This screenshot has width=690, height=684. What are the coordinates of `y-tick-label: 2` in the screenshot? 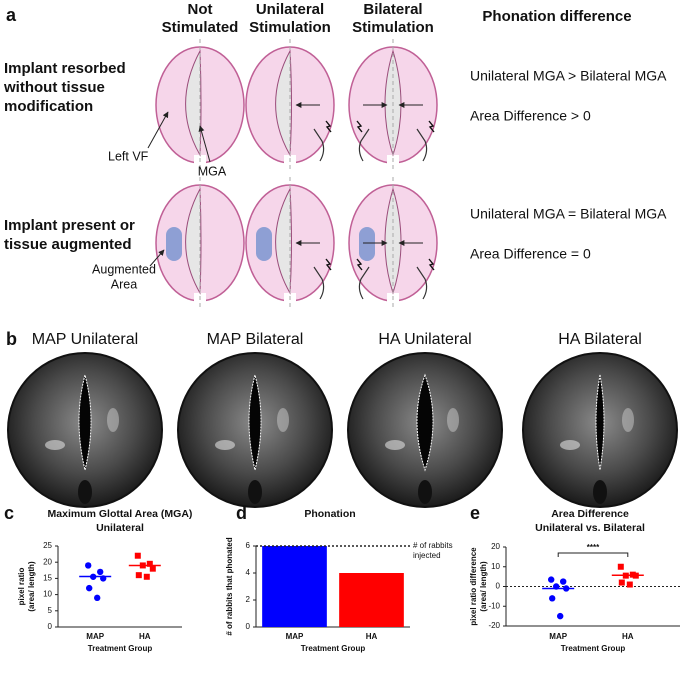 It's located at (248, 599).